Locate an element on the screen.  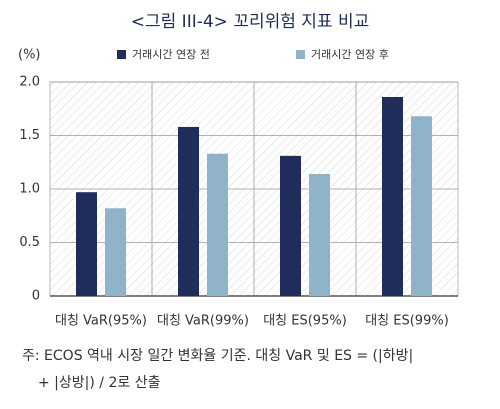
y-tick-label: 0.5 is located at coordinates (29, 242).